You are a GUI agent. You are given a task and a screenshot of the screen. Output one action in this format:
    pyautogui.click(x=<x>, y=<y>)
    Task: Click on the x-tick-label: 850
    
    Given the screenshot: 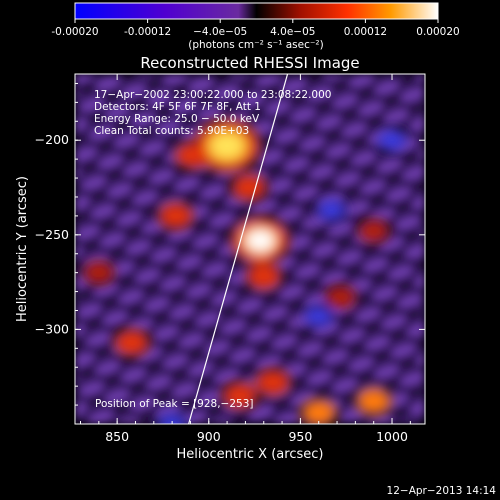 What is the action you would take?
    pyautogui.click(x=117, y=436)
    